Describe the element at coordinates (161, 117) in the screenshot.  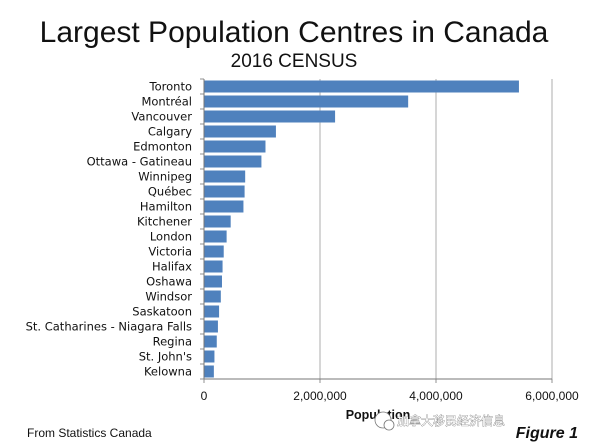
I see `category-label: Vancouver` at that location.